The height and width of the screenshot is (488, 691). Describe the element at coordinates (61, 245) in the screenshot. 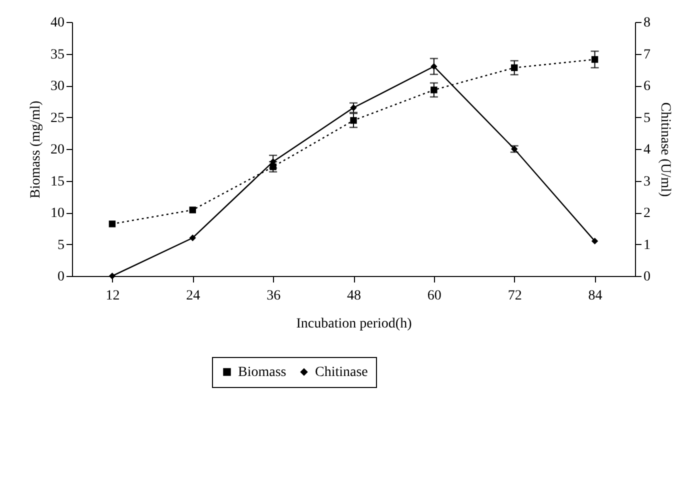

I see `y-tick-label: 5` at that location.